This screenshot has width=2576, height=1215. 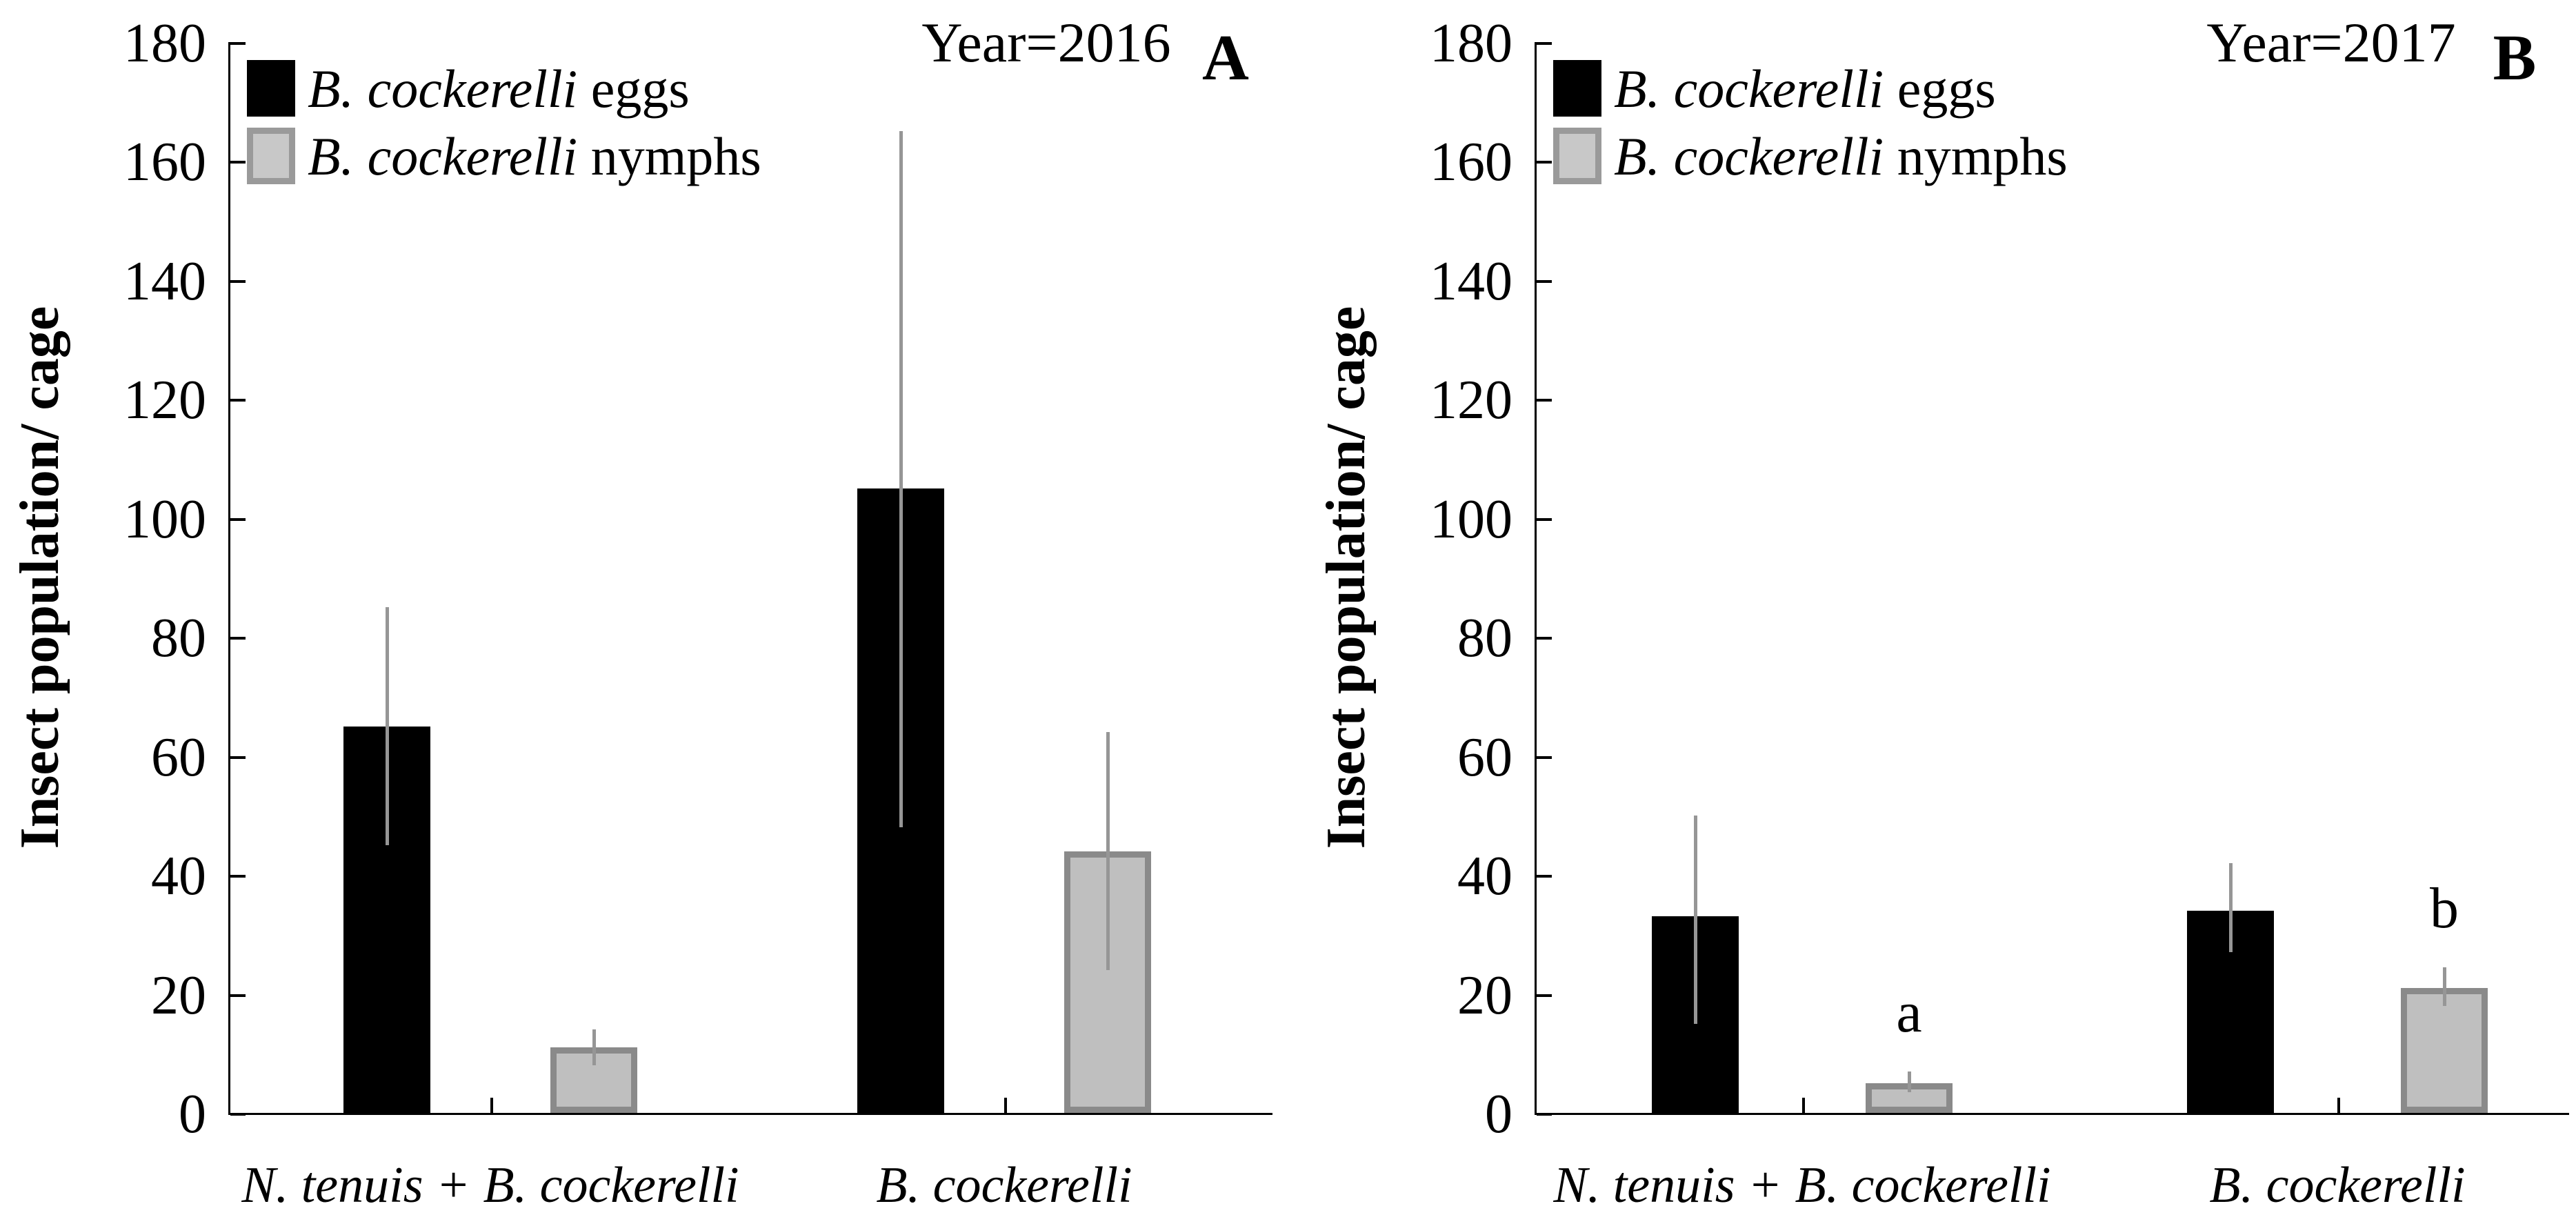 What do you see at coordinates (1046, 42) in the screenshot?
I see `year-annotation: Year=2016` at bounding box center [1046, 42].